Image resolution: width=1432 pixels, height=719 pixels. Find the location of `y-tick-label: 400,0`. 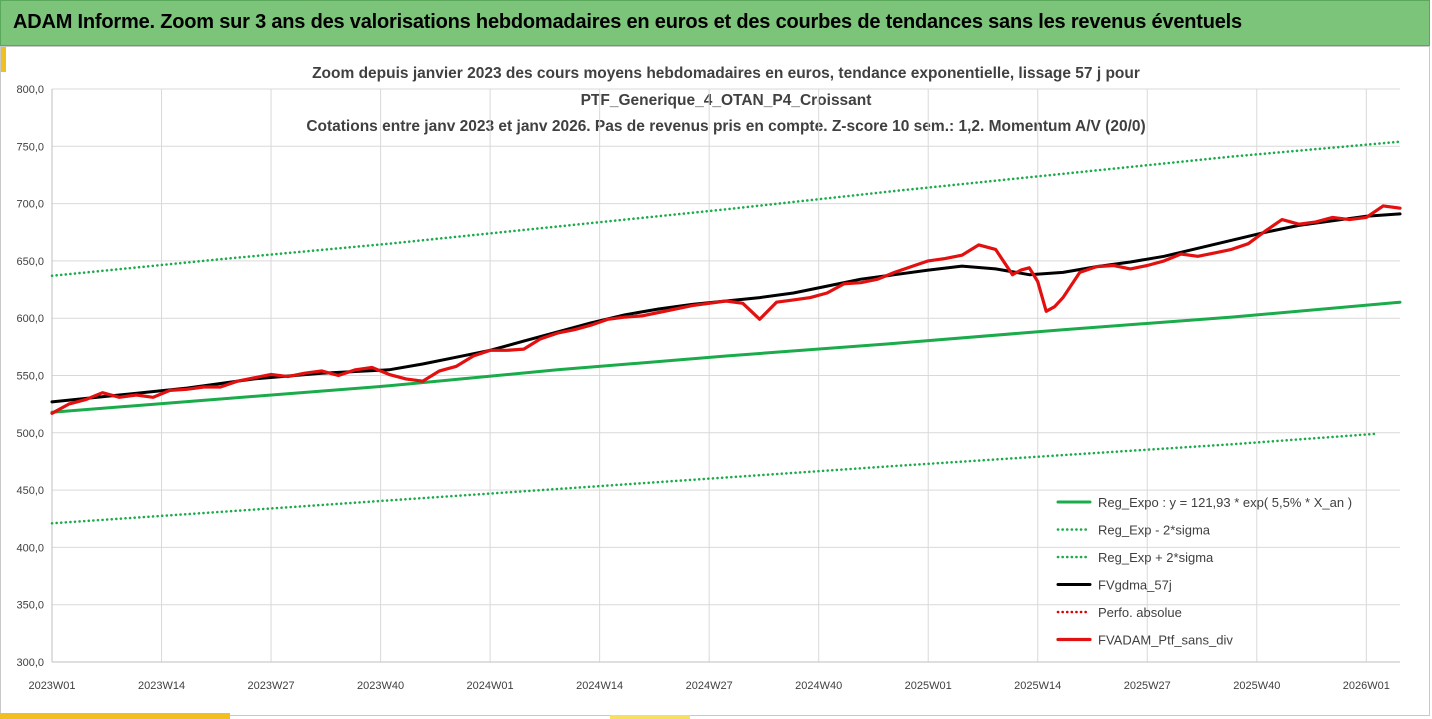

y-tick-label: 400,0 is located at coordinates (30, 548).